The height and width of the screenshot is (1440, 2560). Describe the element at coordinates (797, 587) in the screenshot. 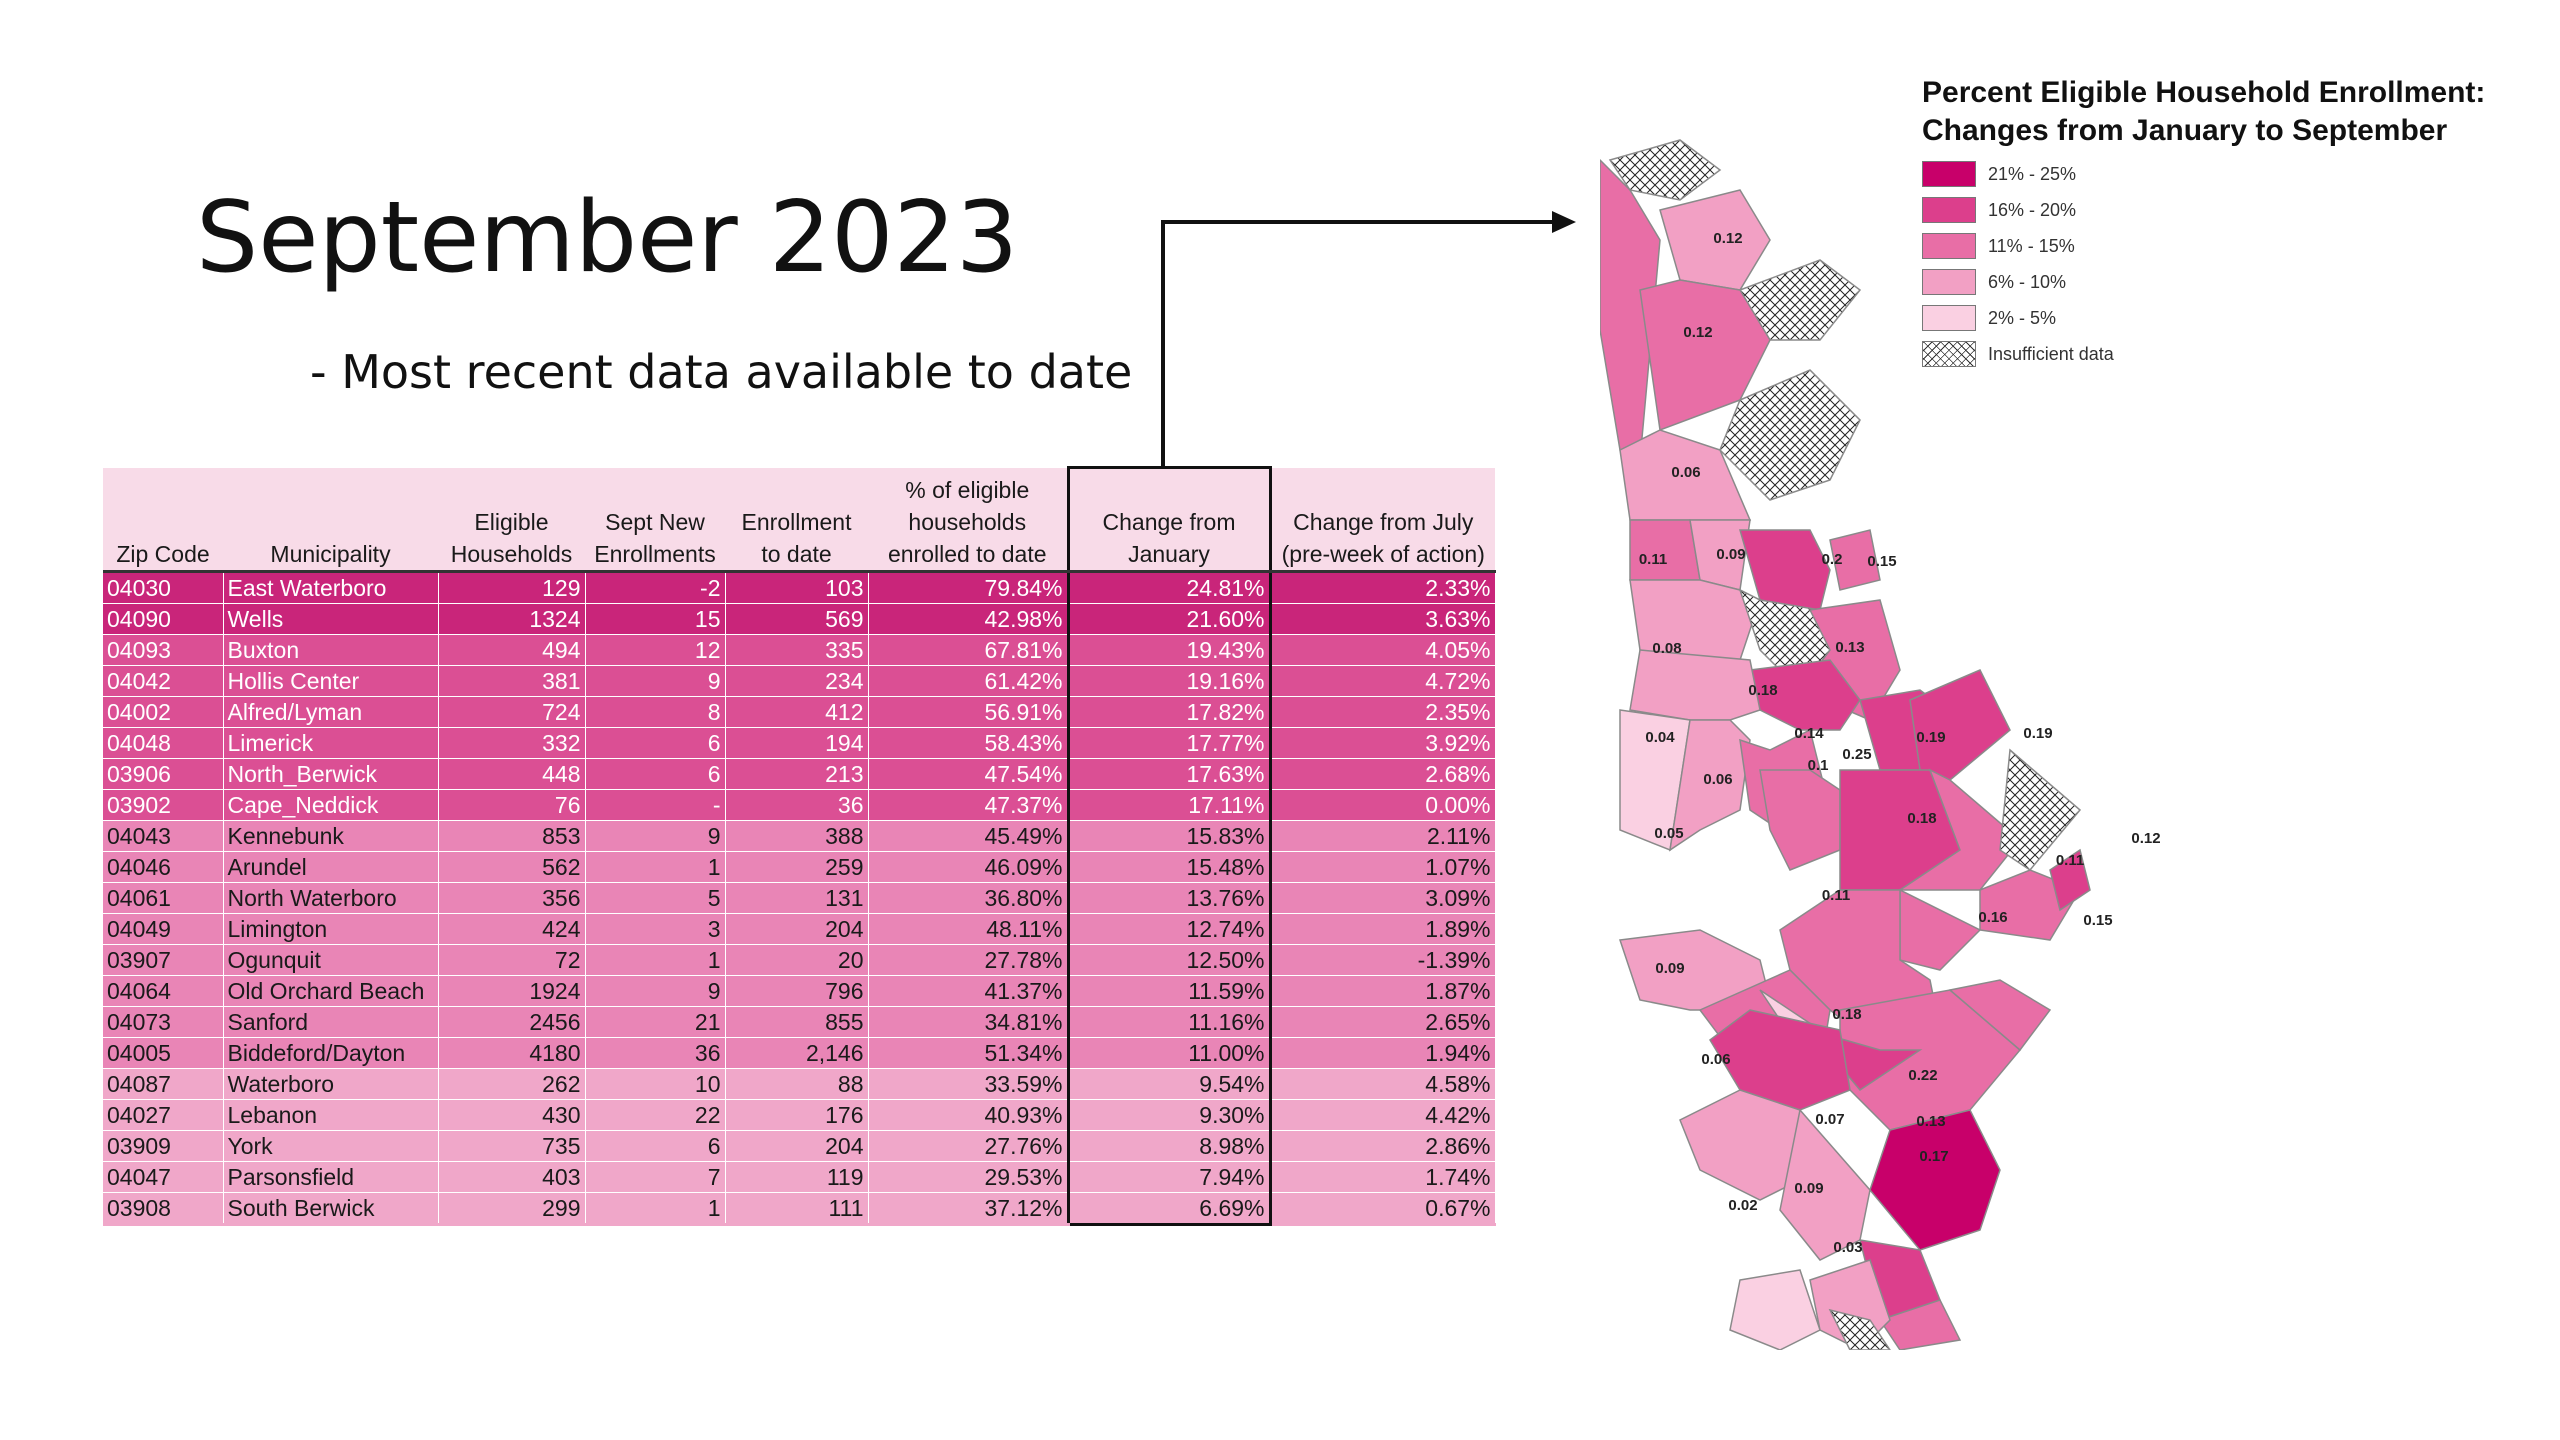

I see `cell-enrollment: 103` at that location.